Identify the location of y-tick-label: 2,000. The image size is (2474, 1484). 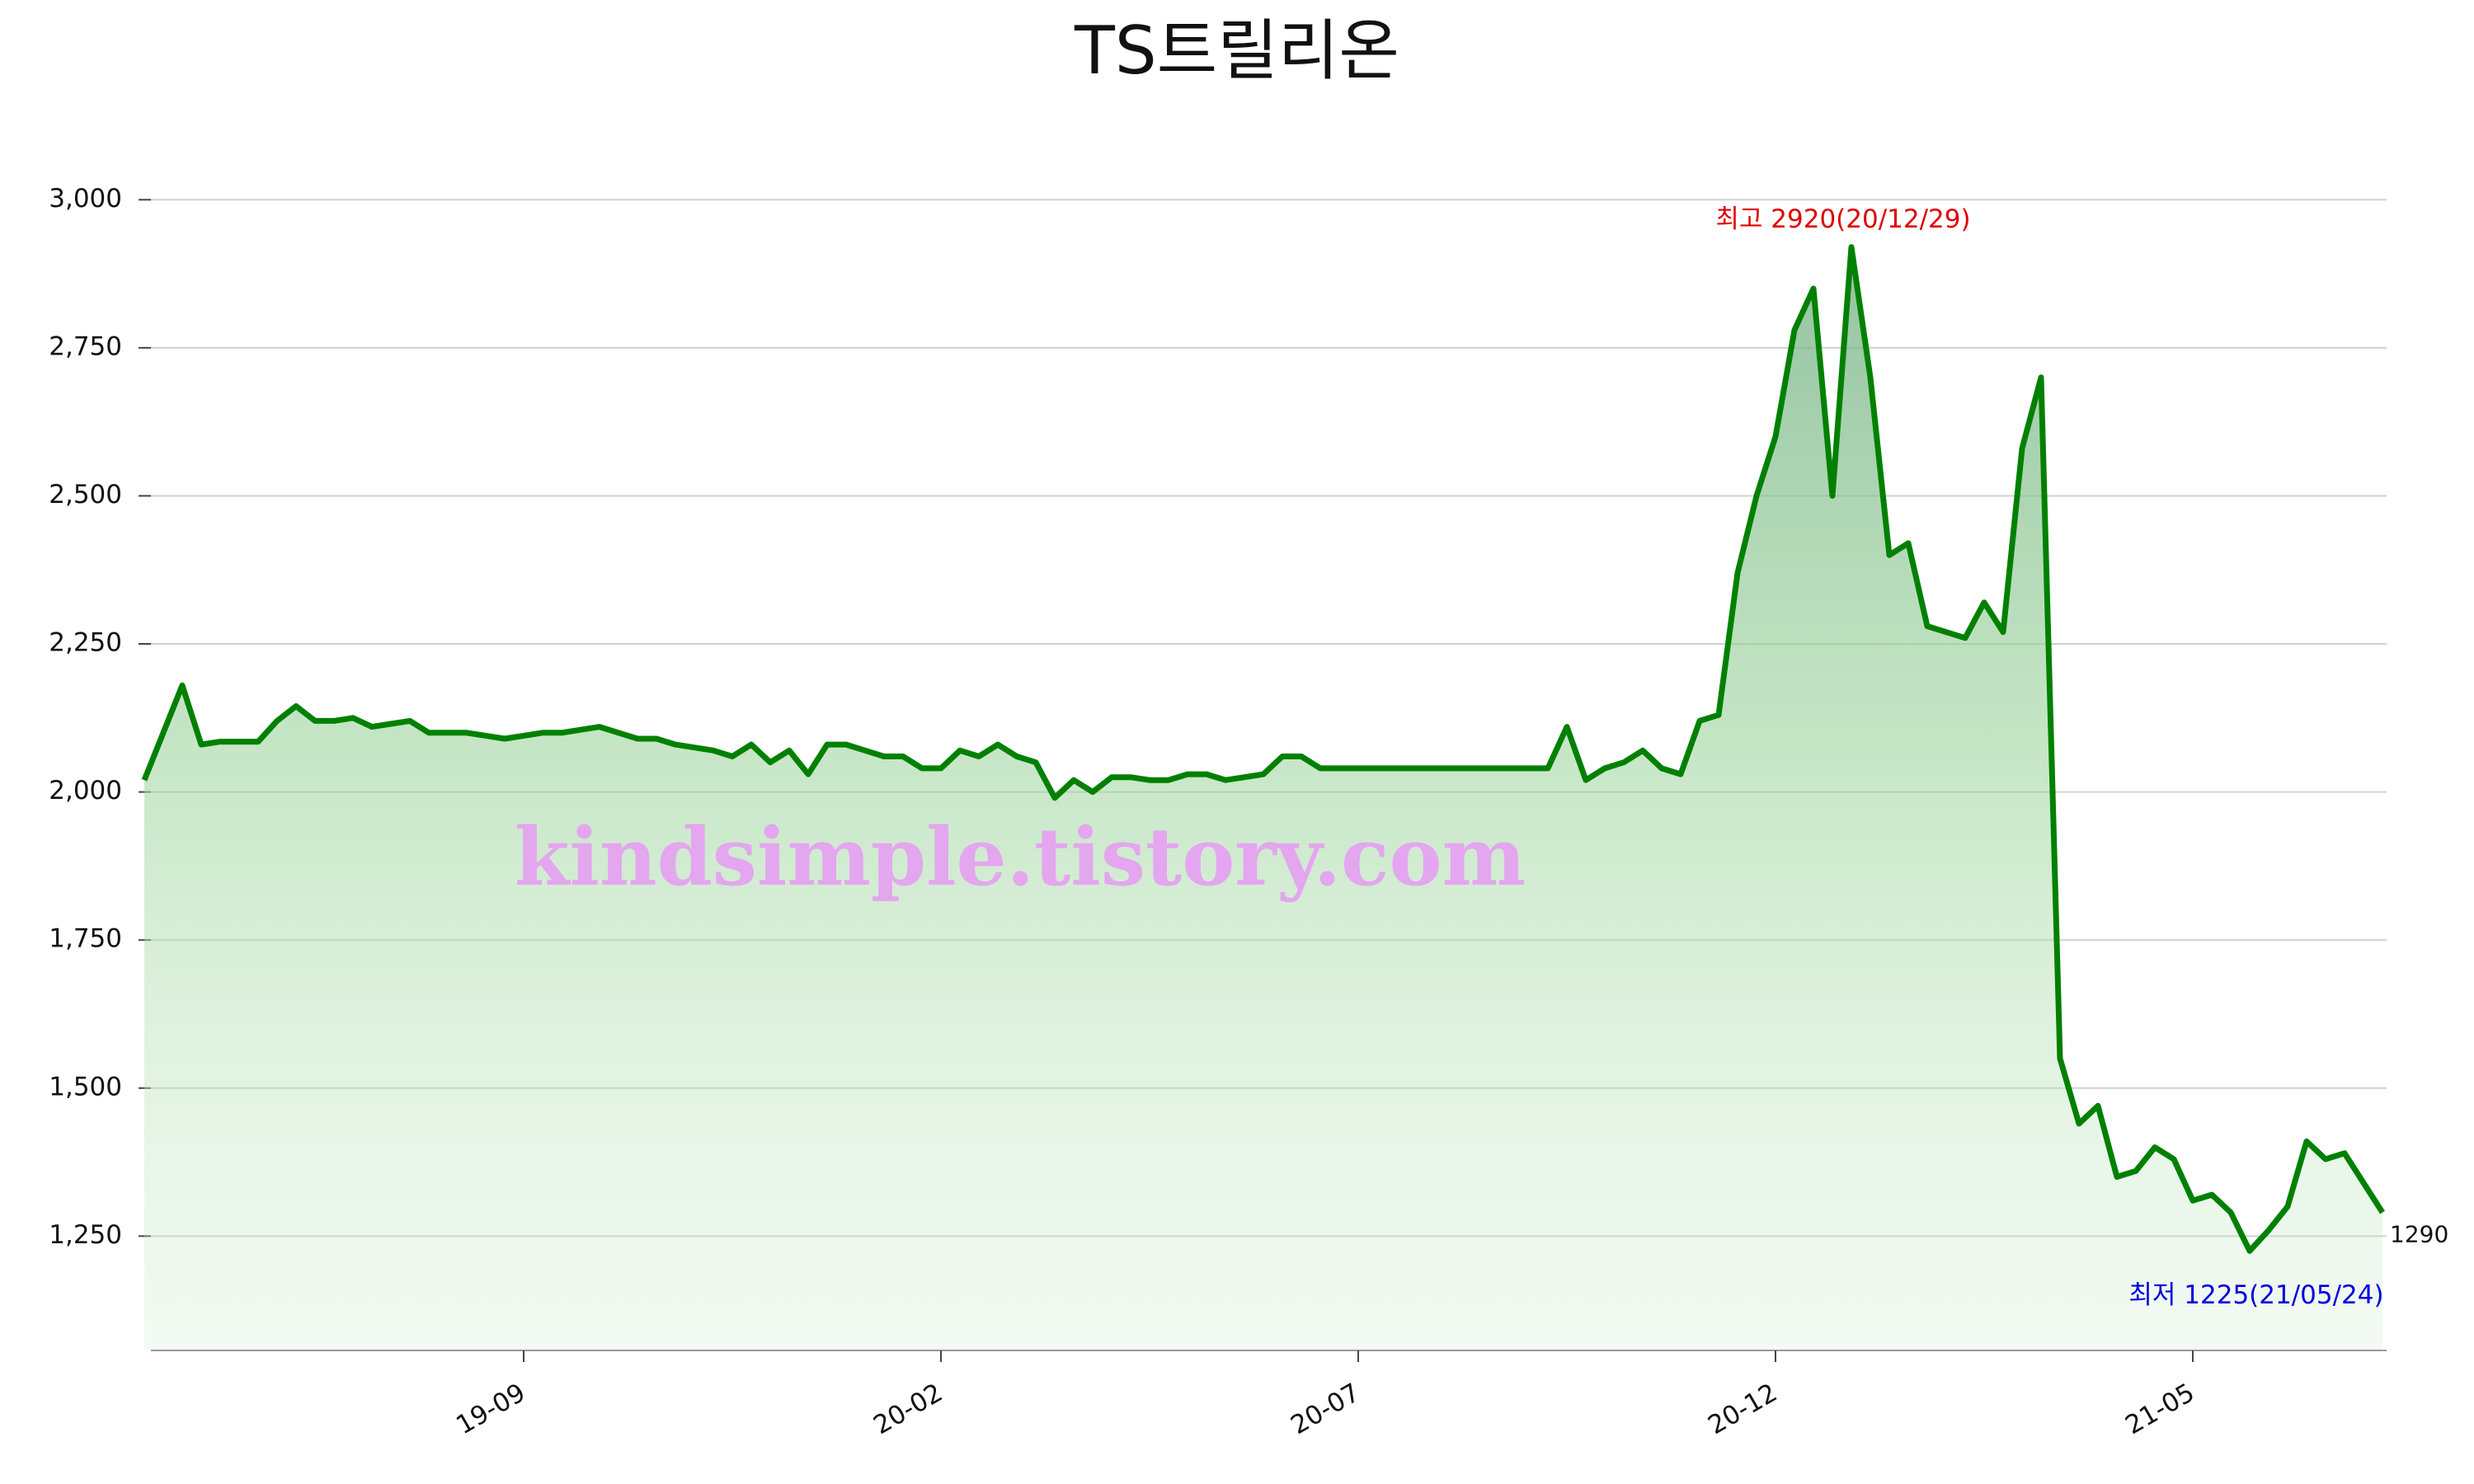
(85, 790).